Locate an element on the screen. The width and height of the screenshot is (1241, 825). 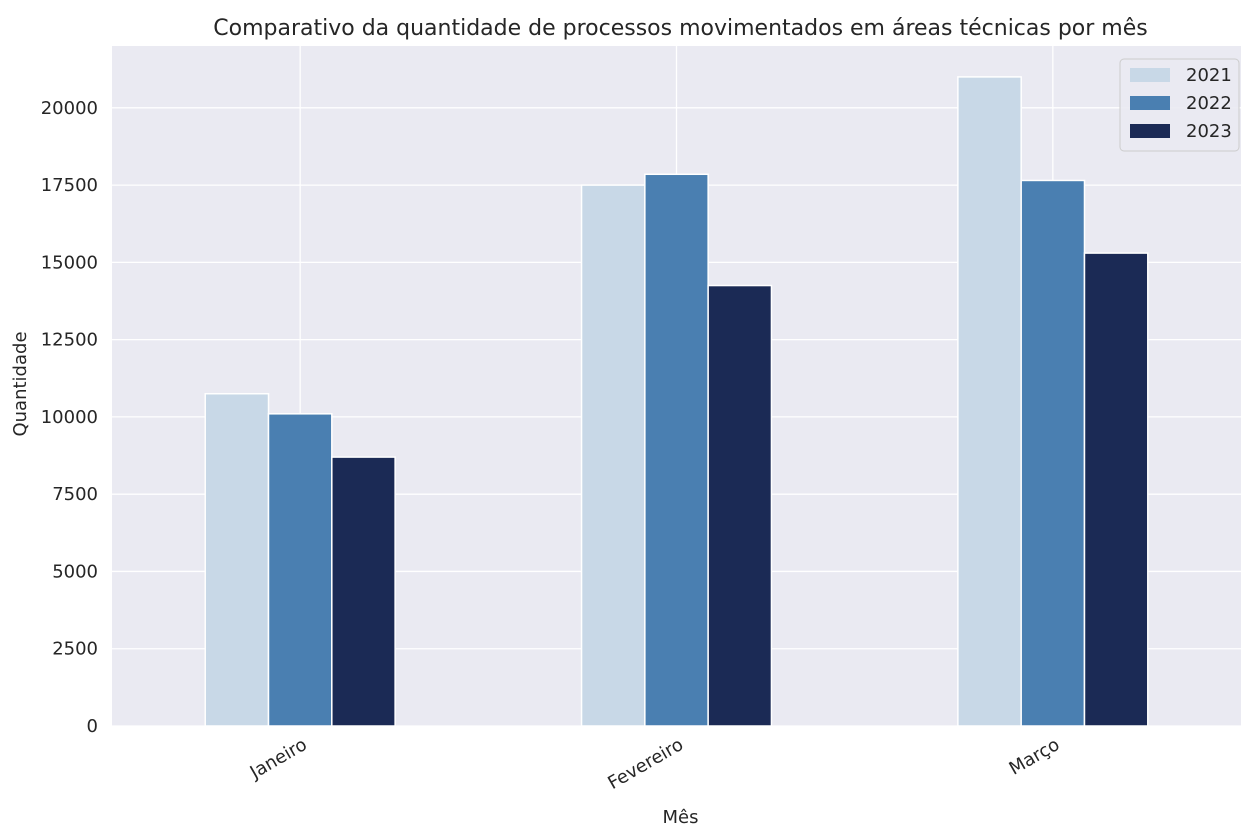
legend-swatch-2023 is located at coordinates (1150, 131).